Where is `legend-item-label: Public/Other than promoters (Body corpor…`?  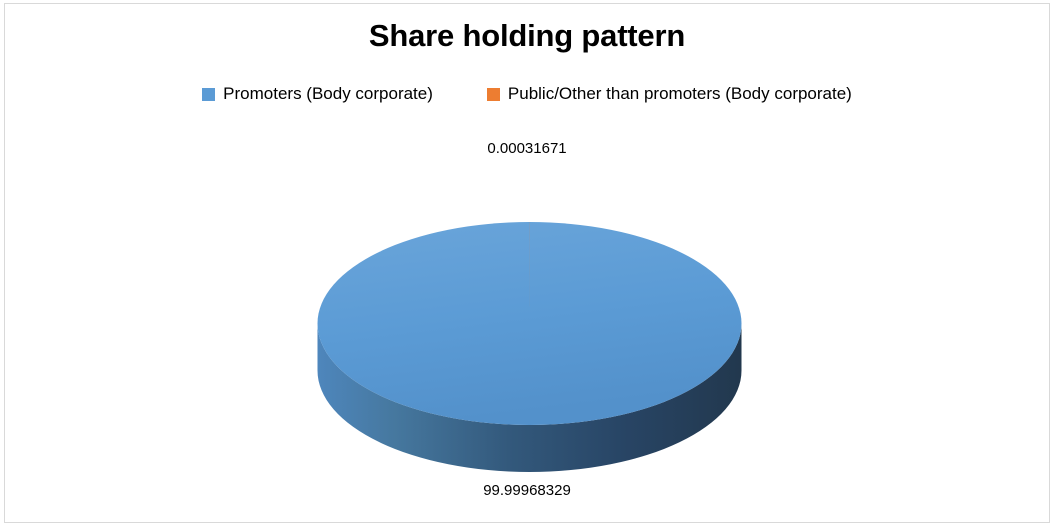
legend-item-label: Public/Other than promoters (Body corpor… is located at coordinates (679, 93).